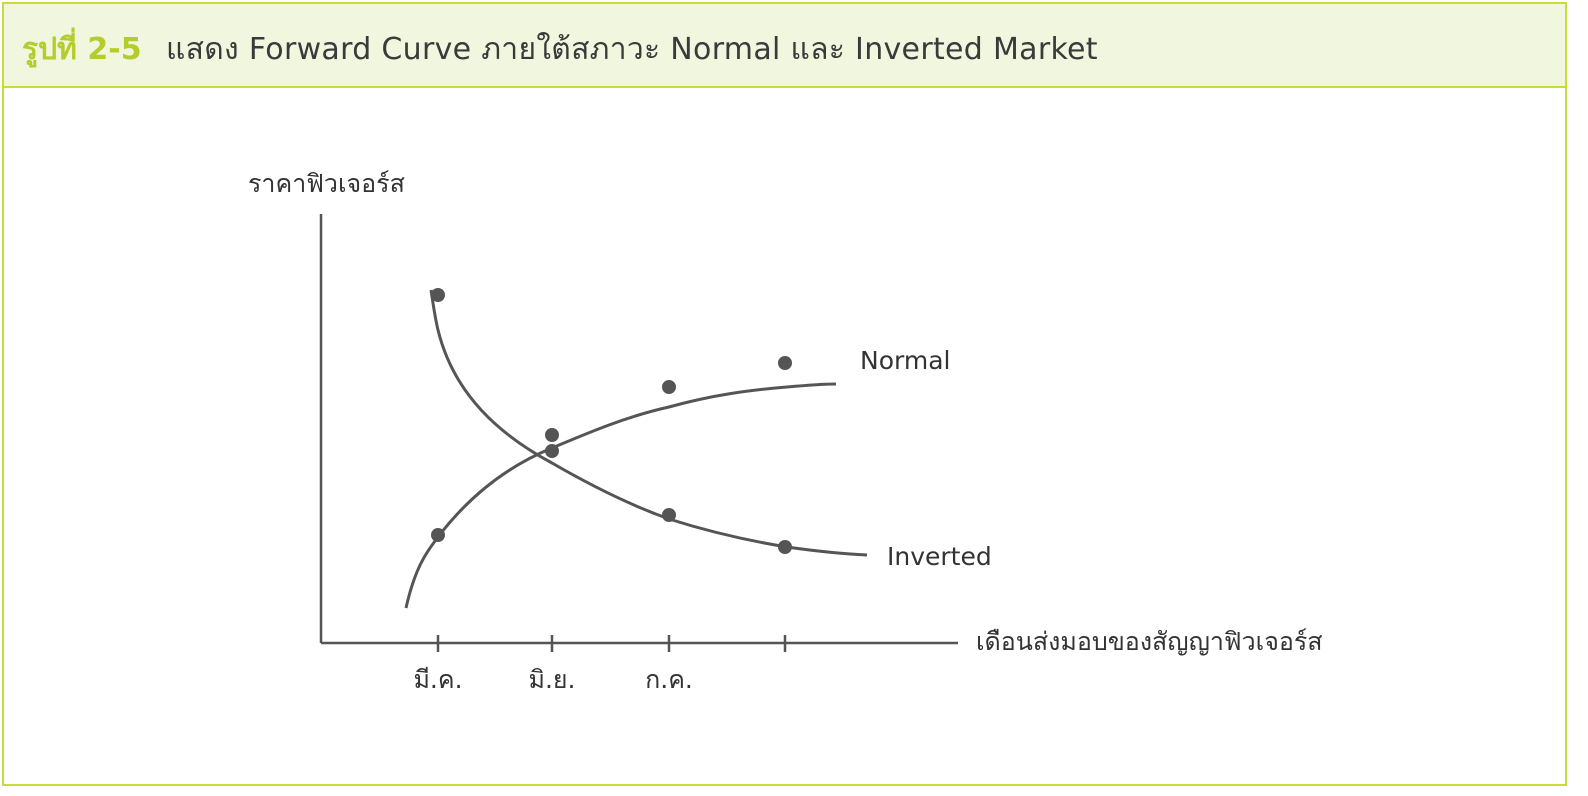 This screenshot has height=796, width=1588. Describe the element at coordinates (939, 556) in the screenshot. I see `series-label-inverted: Inverted` at that location.